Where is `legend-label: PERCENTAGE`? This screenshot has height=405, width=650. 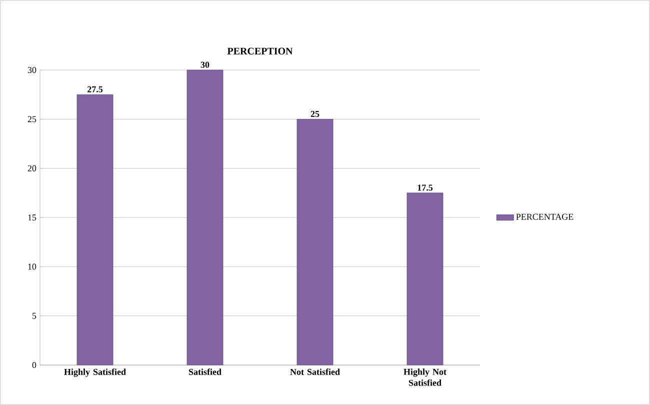
legend-label: PERCENTAGE is located at coordinates (545, 217).